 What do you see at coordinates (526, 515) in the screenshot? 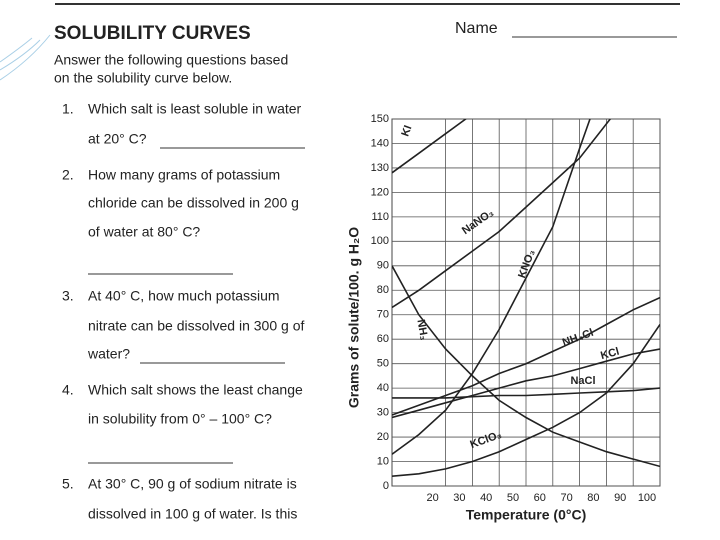
I see `x-axis-label: Temperature (0°C)` at bounding box center [526, 515].